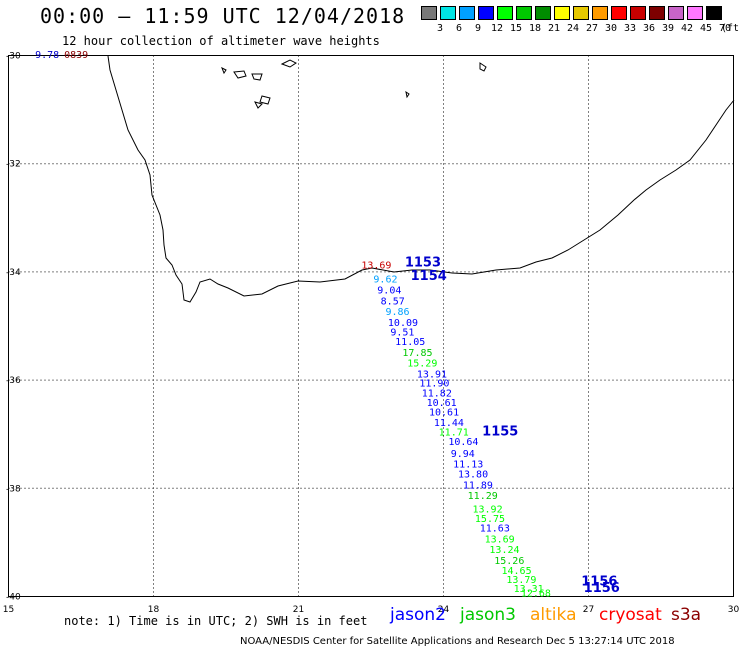 This screenshot has height=650, width=740. Describe the element at coordinates (529, 589) in the screenshot. I see `wave-height-value: 13.31` at that location.